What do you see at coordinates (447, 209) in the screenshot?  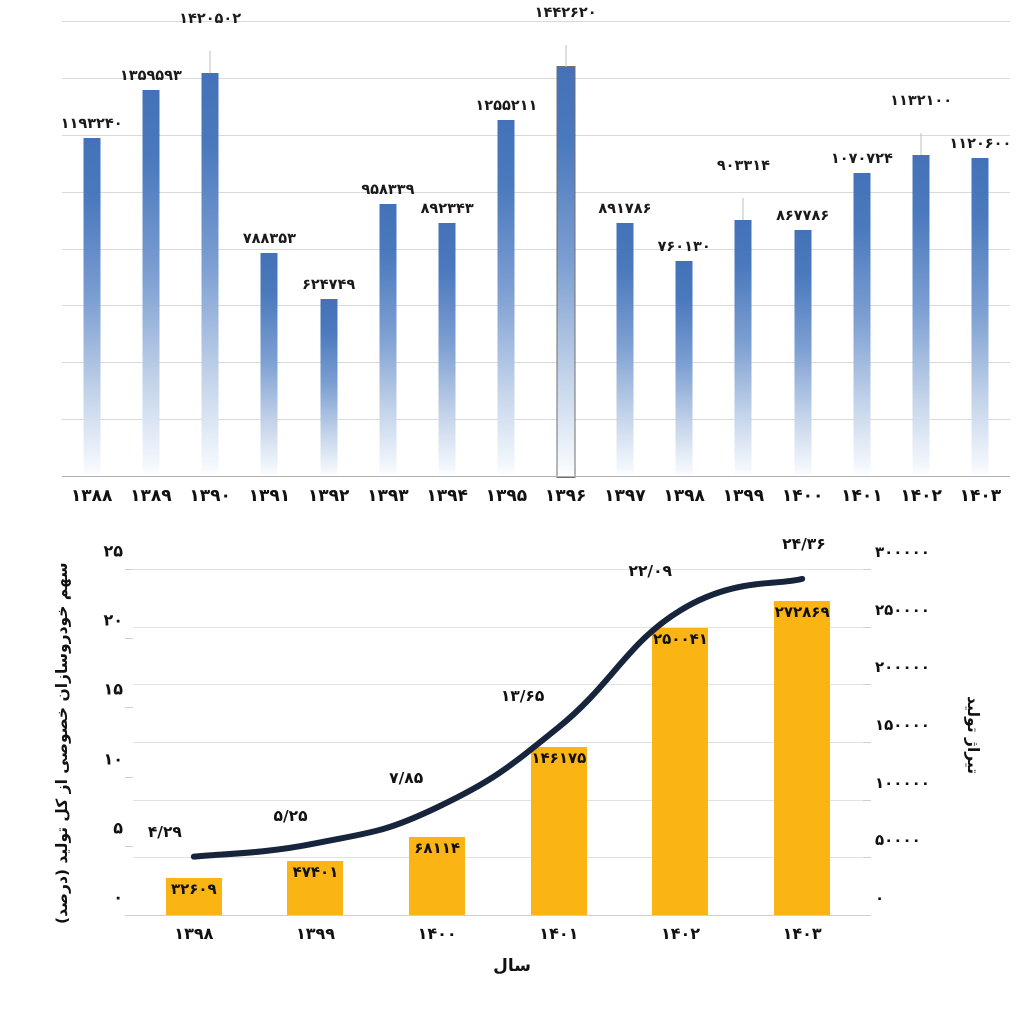 I see `bar-value-label: ۸۹۲۳۴۳` at bounding box center [447, 209].